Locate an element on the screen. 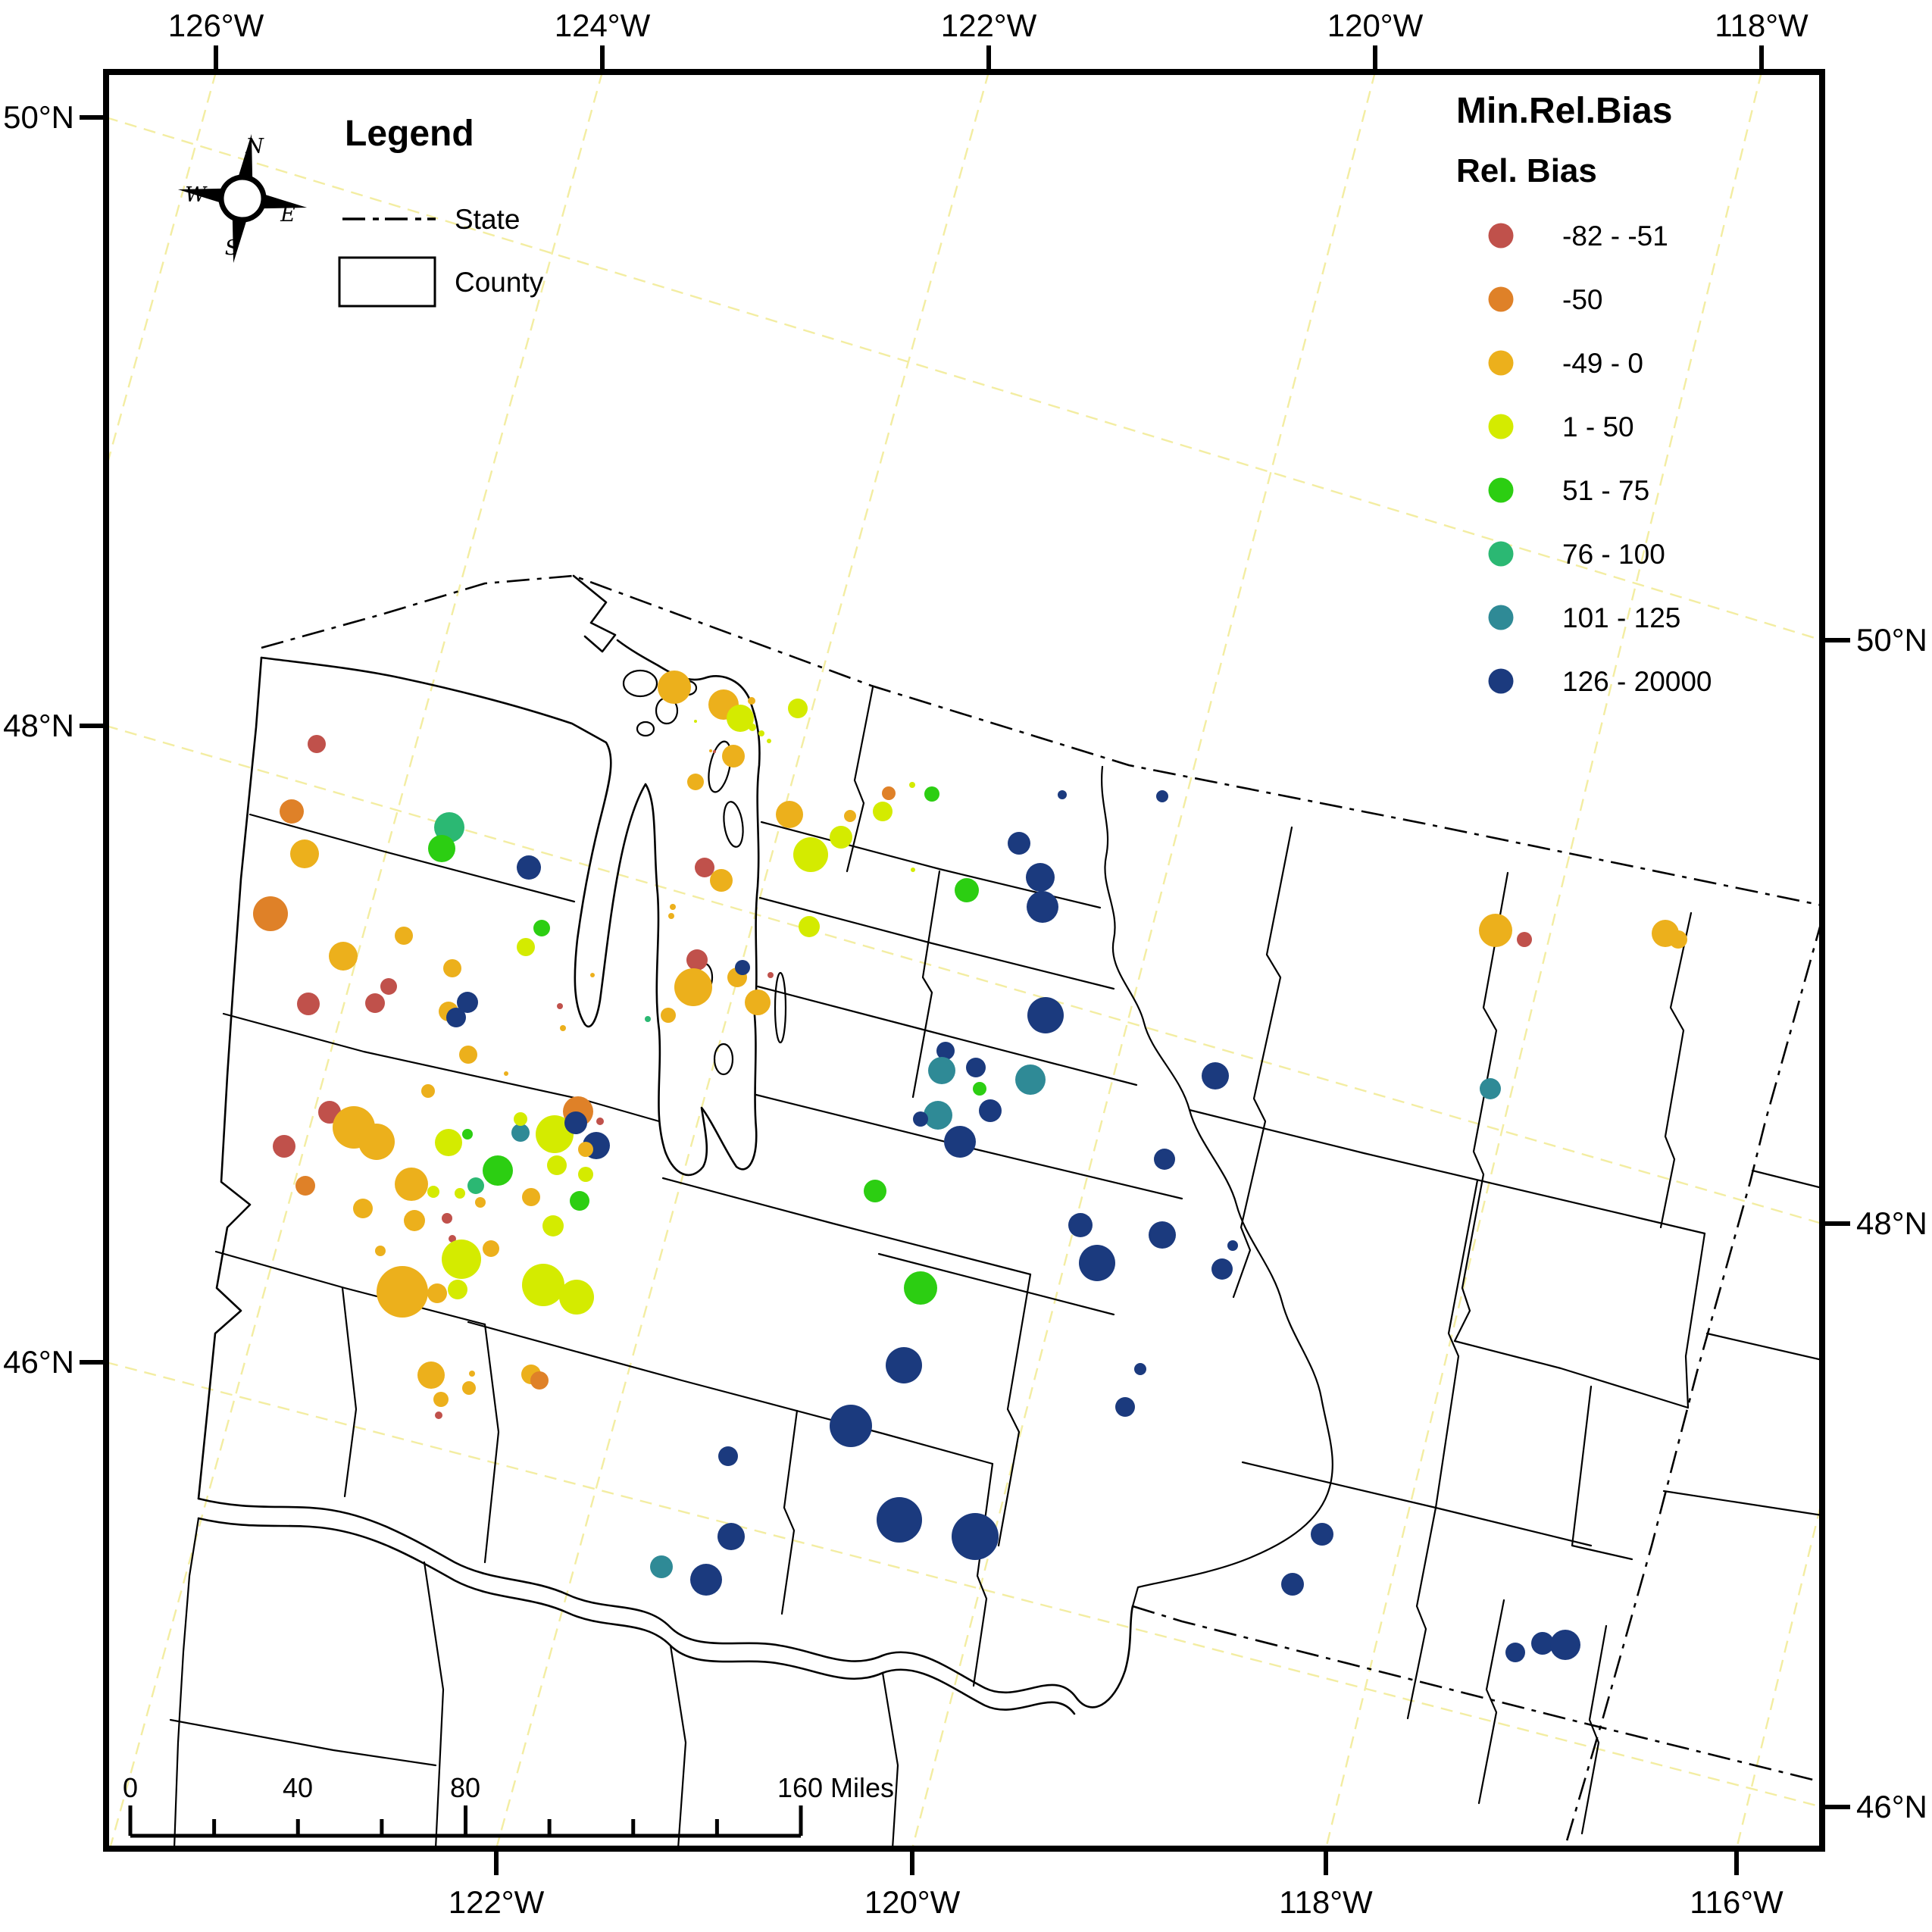 This screenshot has width=1932, height=1932. compass-s: S is located at coordinates (232, 248).